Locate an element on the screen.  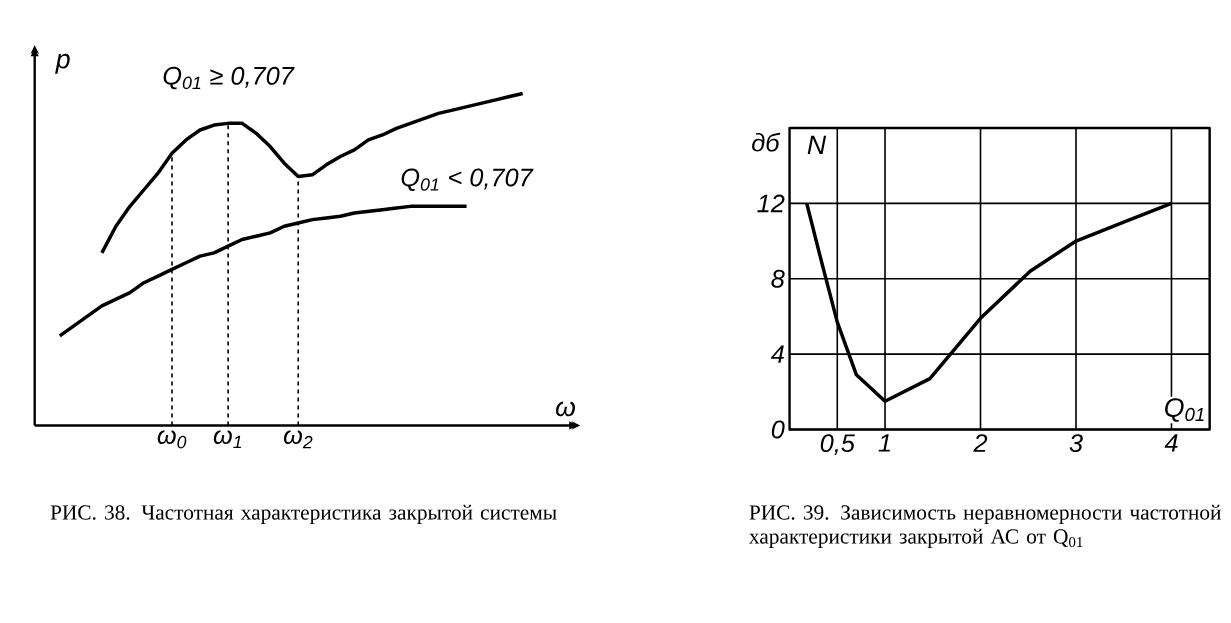
x-tick-label: ω$_{1}$ is located at coordinates (227, 439).